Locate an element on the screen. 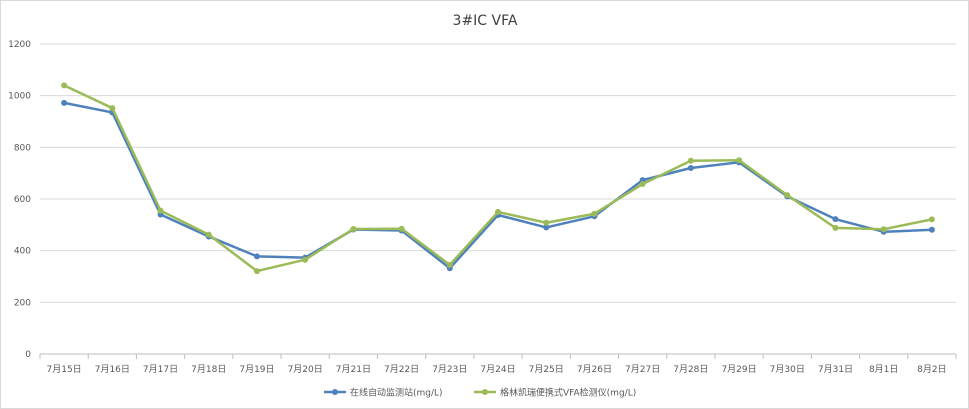 Image resolution: width=969 pixels, height=409 pixels. y-tick-label: 600 is located at coordinates (22, 200).